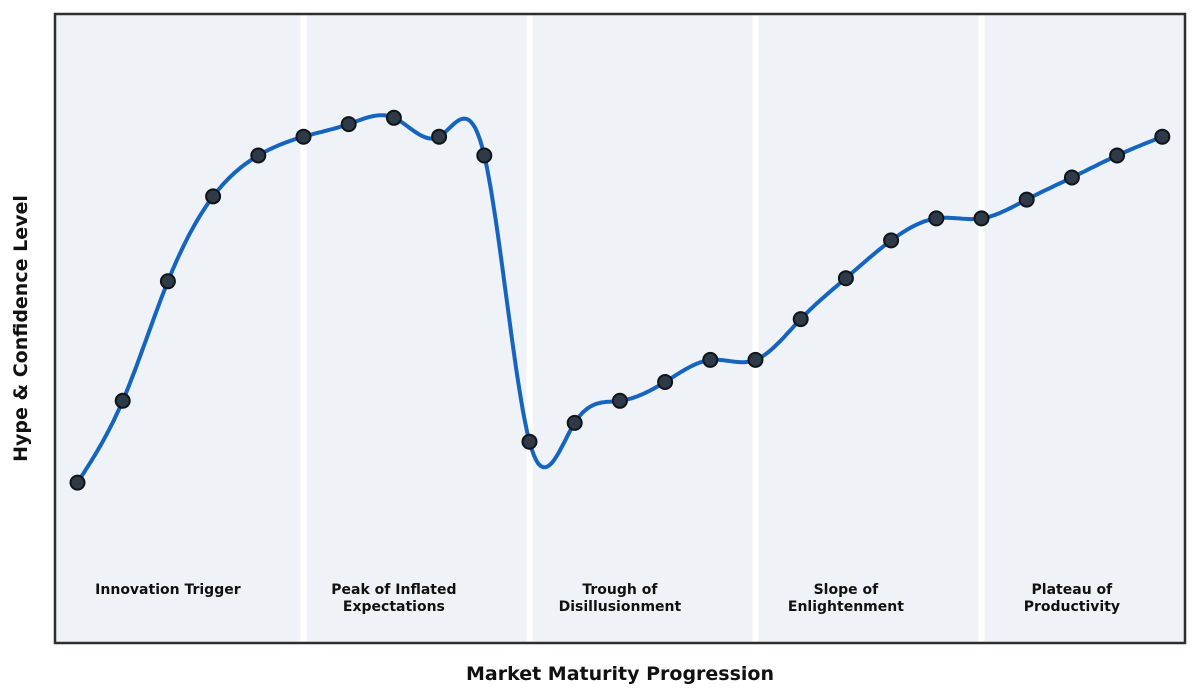  Describe the element at coordinates (620, 674) in the screenshot. I see `x-axis-label: Market Maturity Progression` at that location.